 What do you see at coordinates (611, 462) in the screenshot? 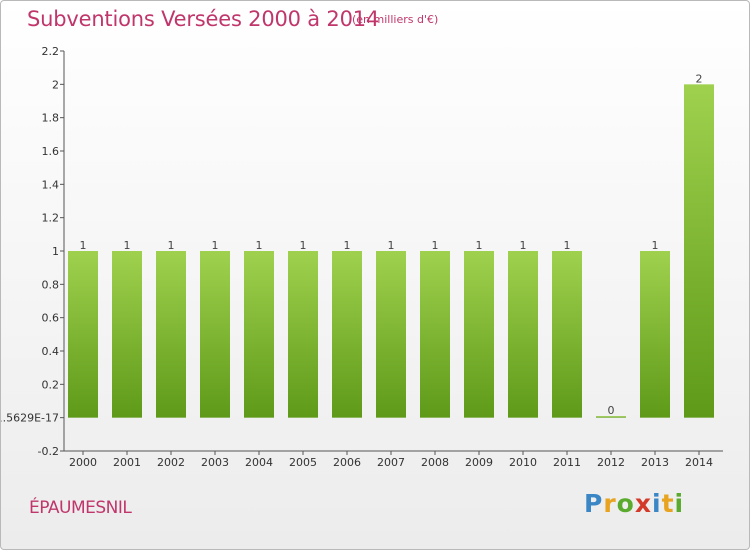
I see `x-tick-label: 2012` at bounding box center [611, 462].